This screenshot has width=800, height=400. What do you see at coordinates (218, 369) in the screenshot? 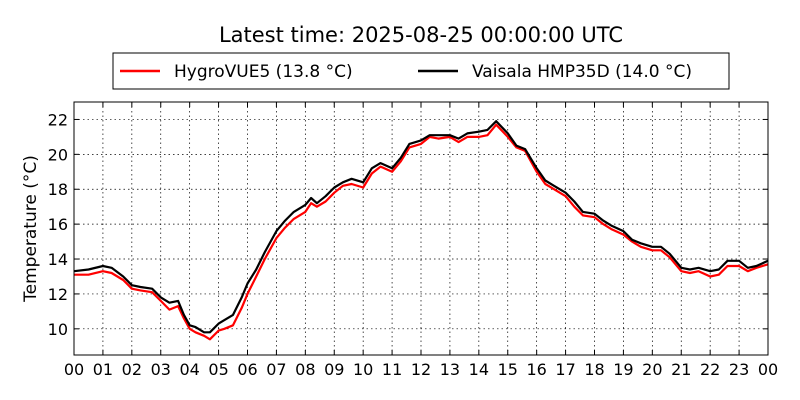
I see `x-tick-label: 05` at bounding box center [218, 369].